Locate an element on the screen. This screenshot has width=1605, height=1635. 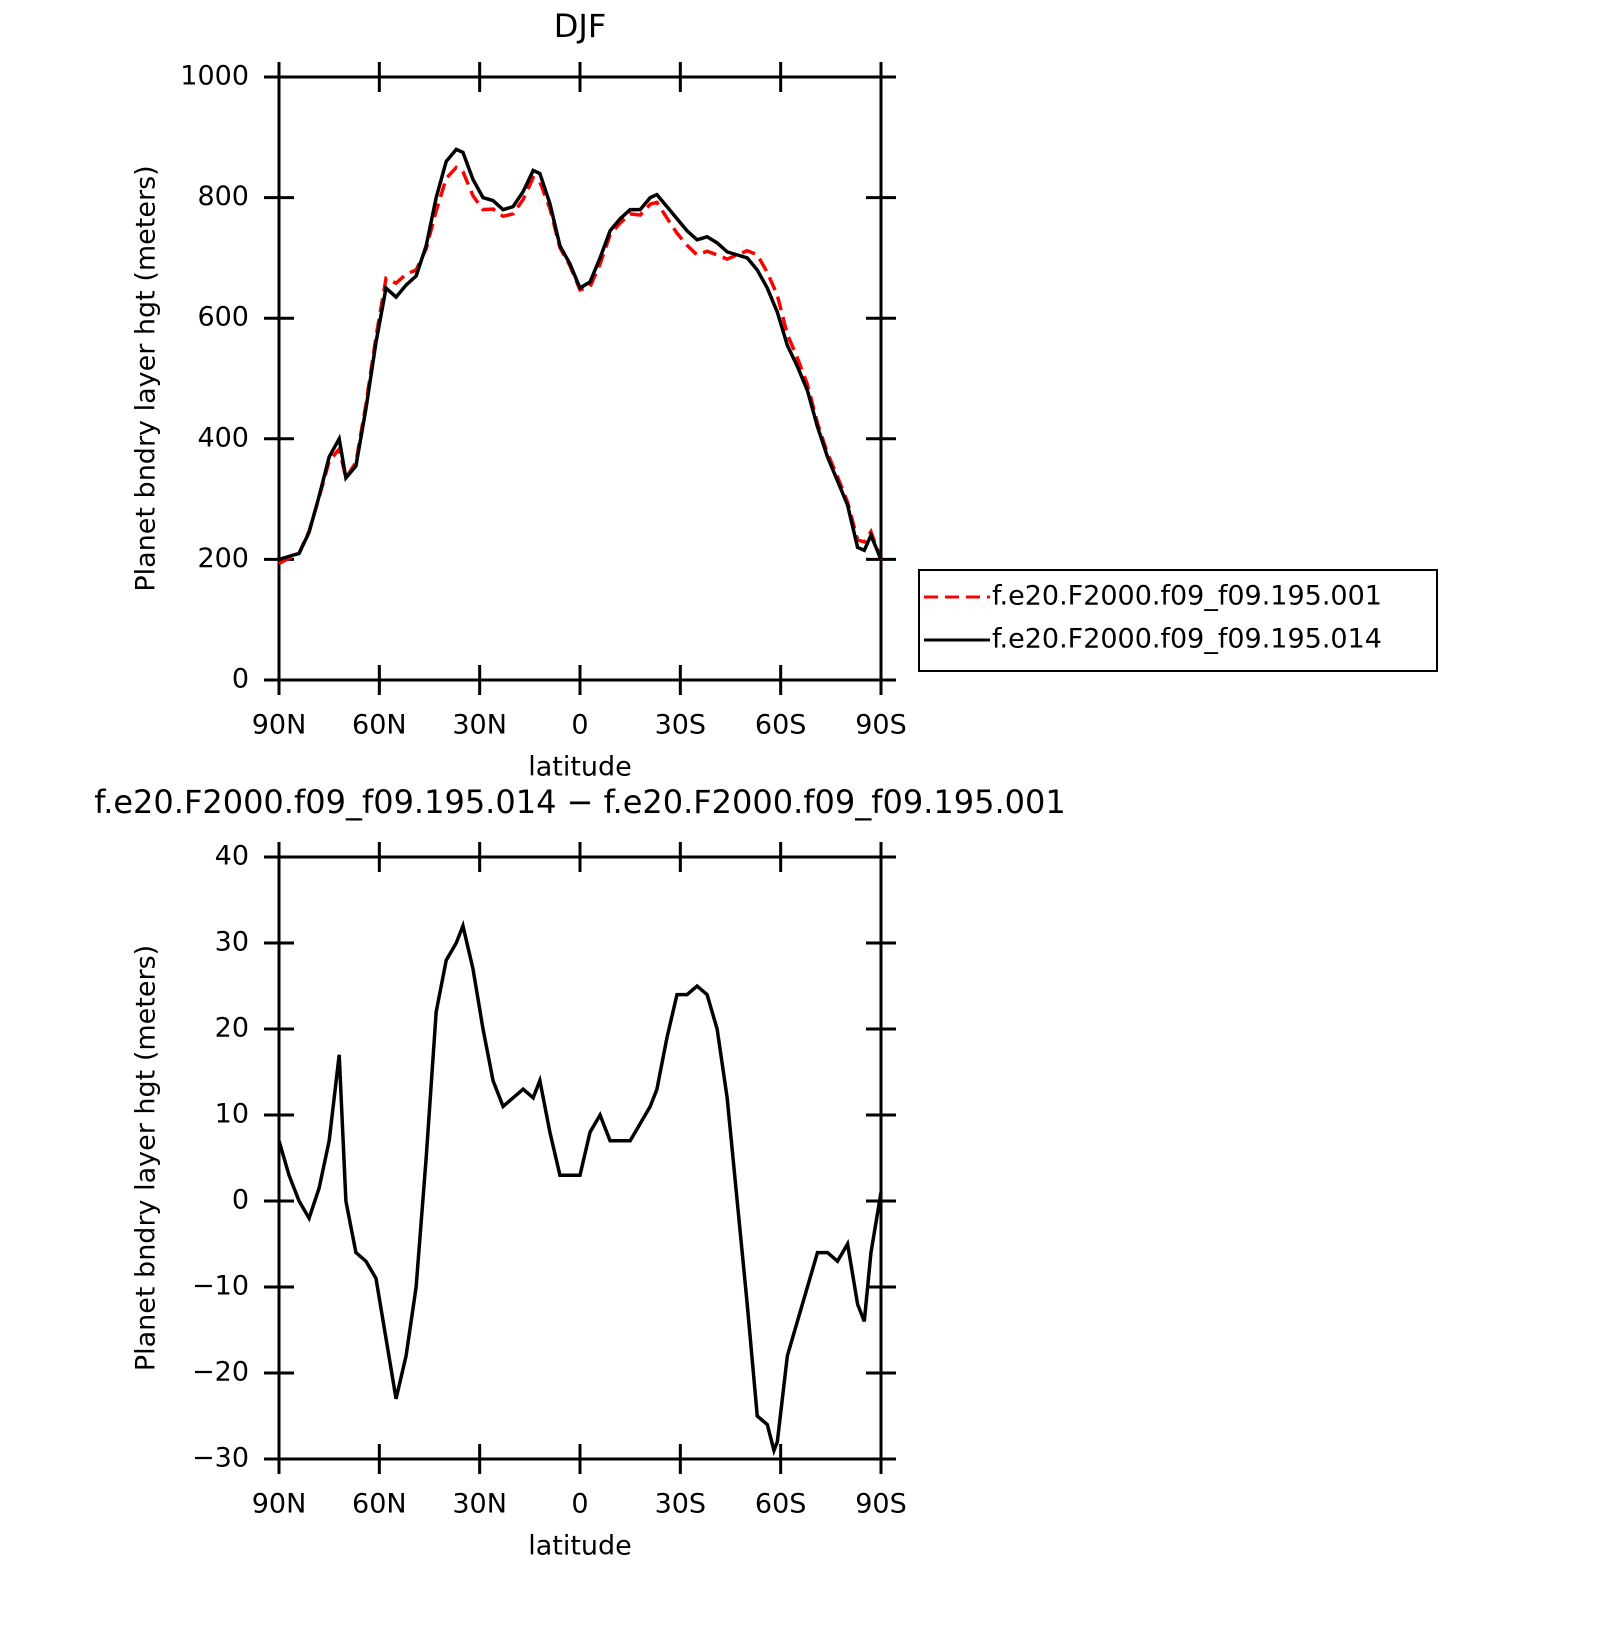
plot-frame is located at coordinates (580, 1158).